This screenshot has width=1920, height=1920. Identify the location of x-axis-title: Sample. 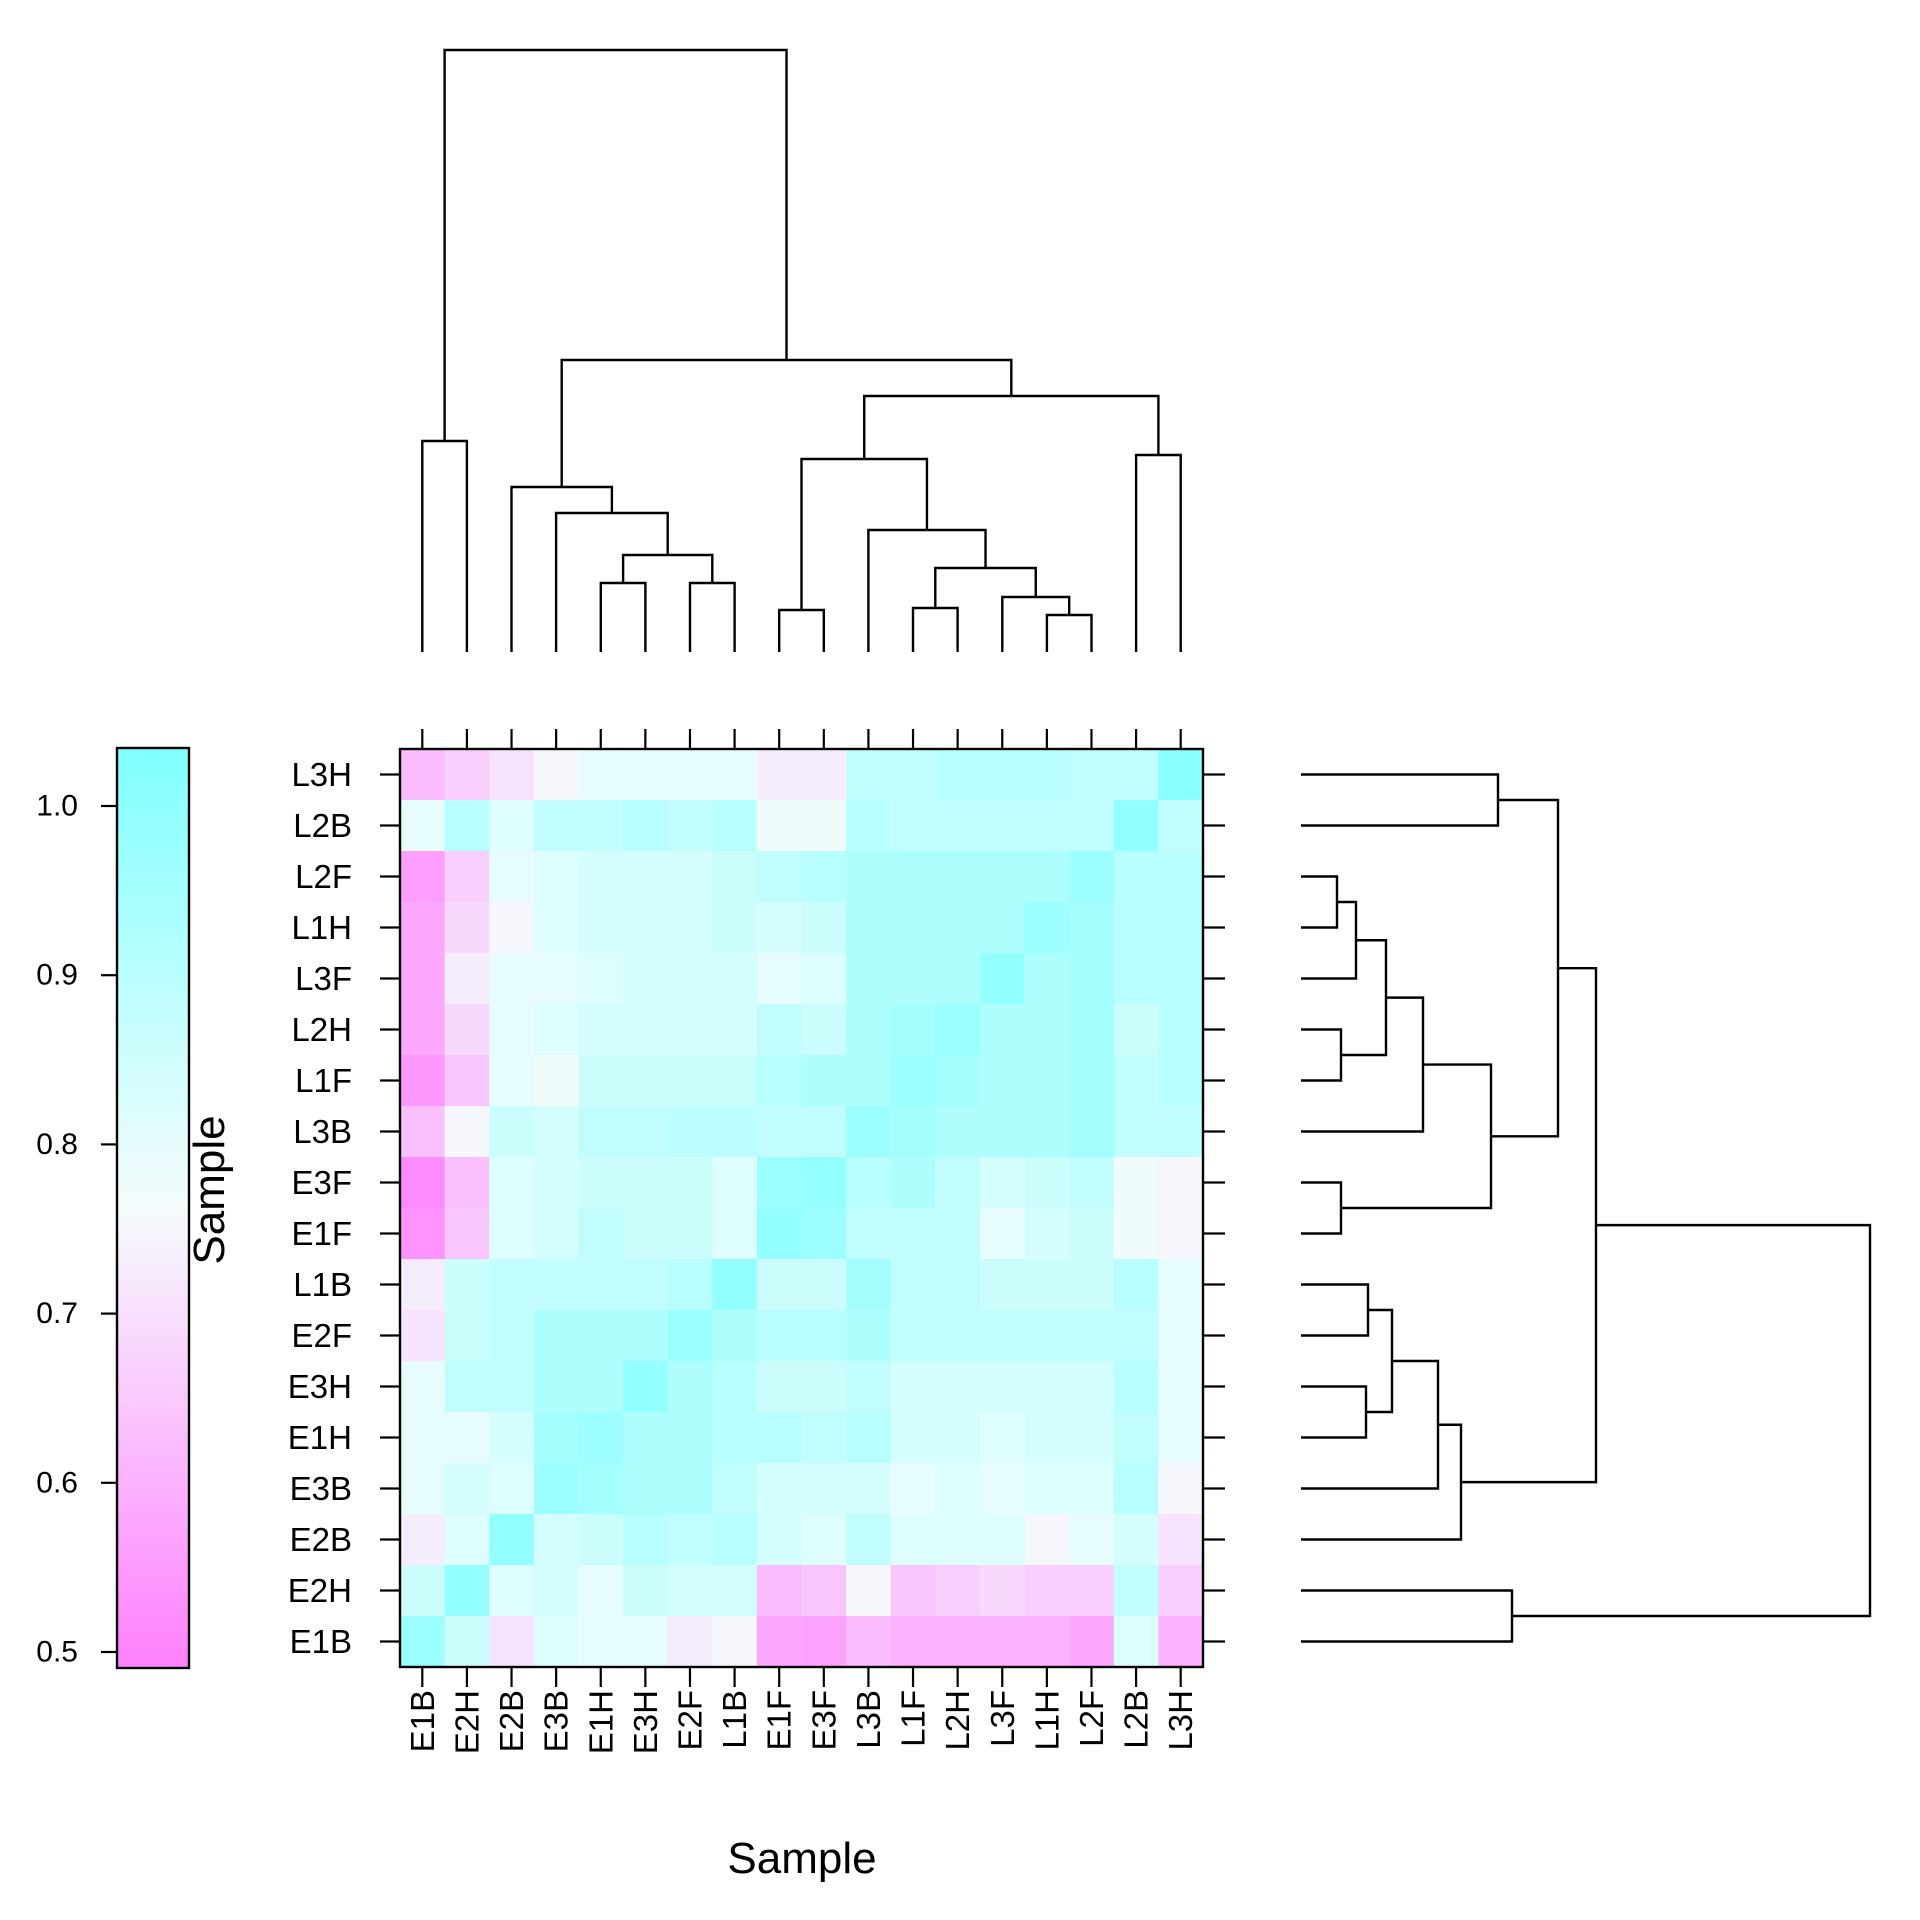
(801, 1858).